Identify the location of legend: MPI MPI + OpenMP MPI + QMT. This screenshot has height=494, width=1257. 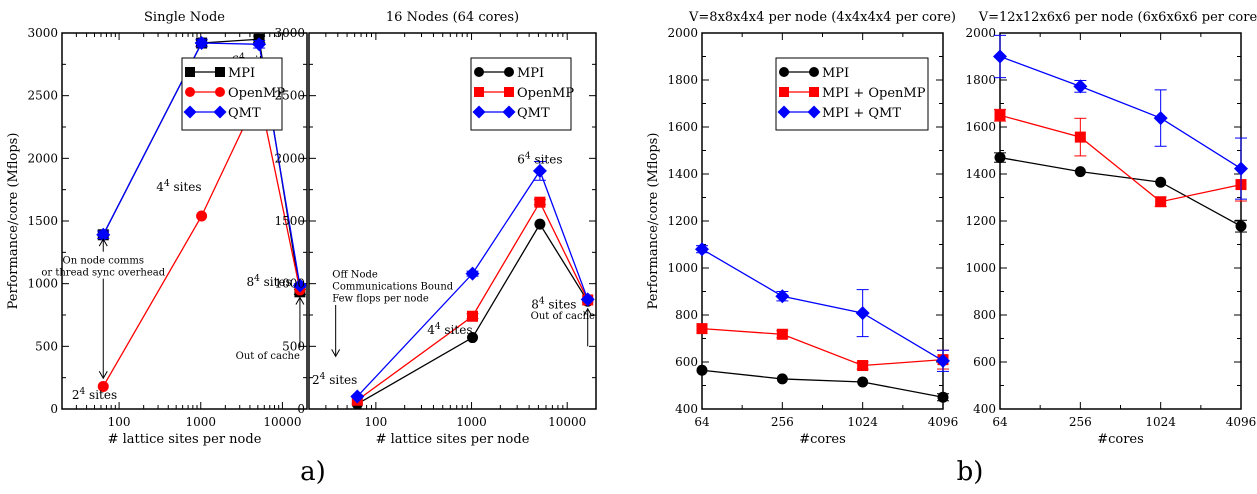
(852, 94).